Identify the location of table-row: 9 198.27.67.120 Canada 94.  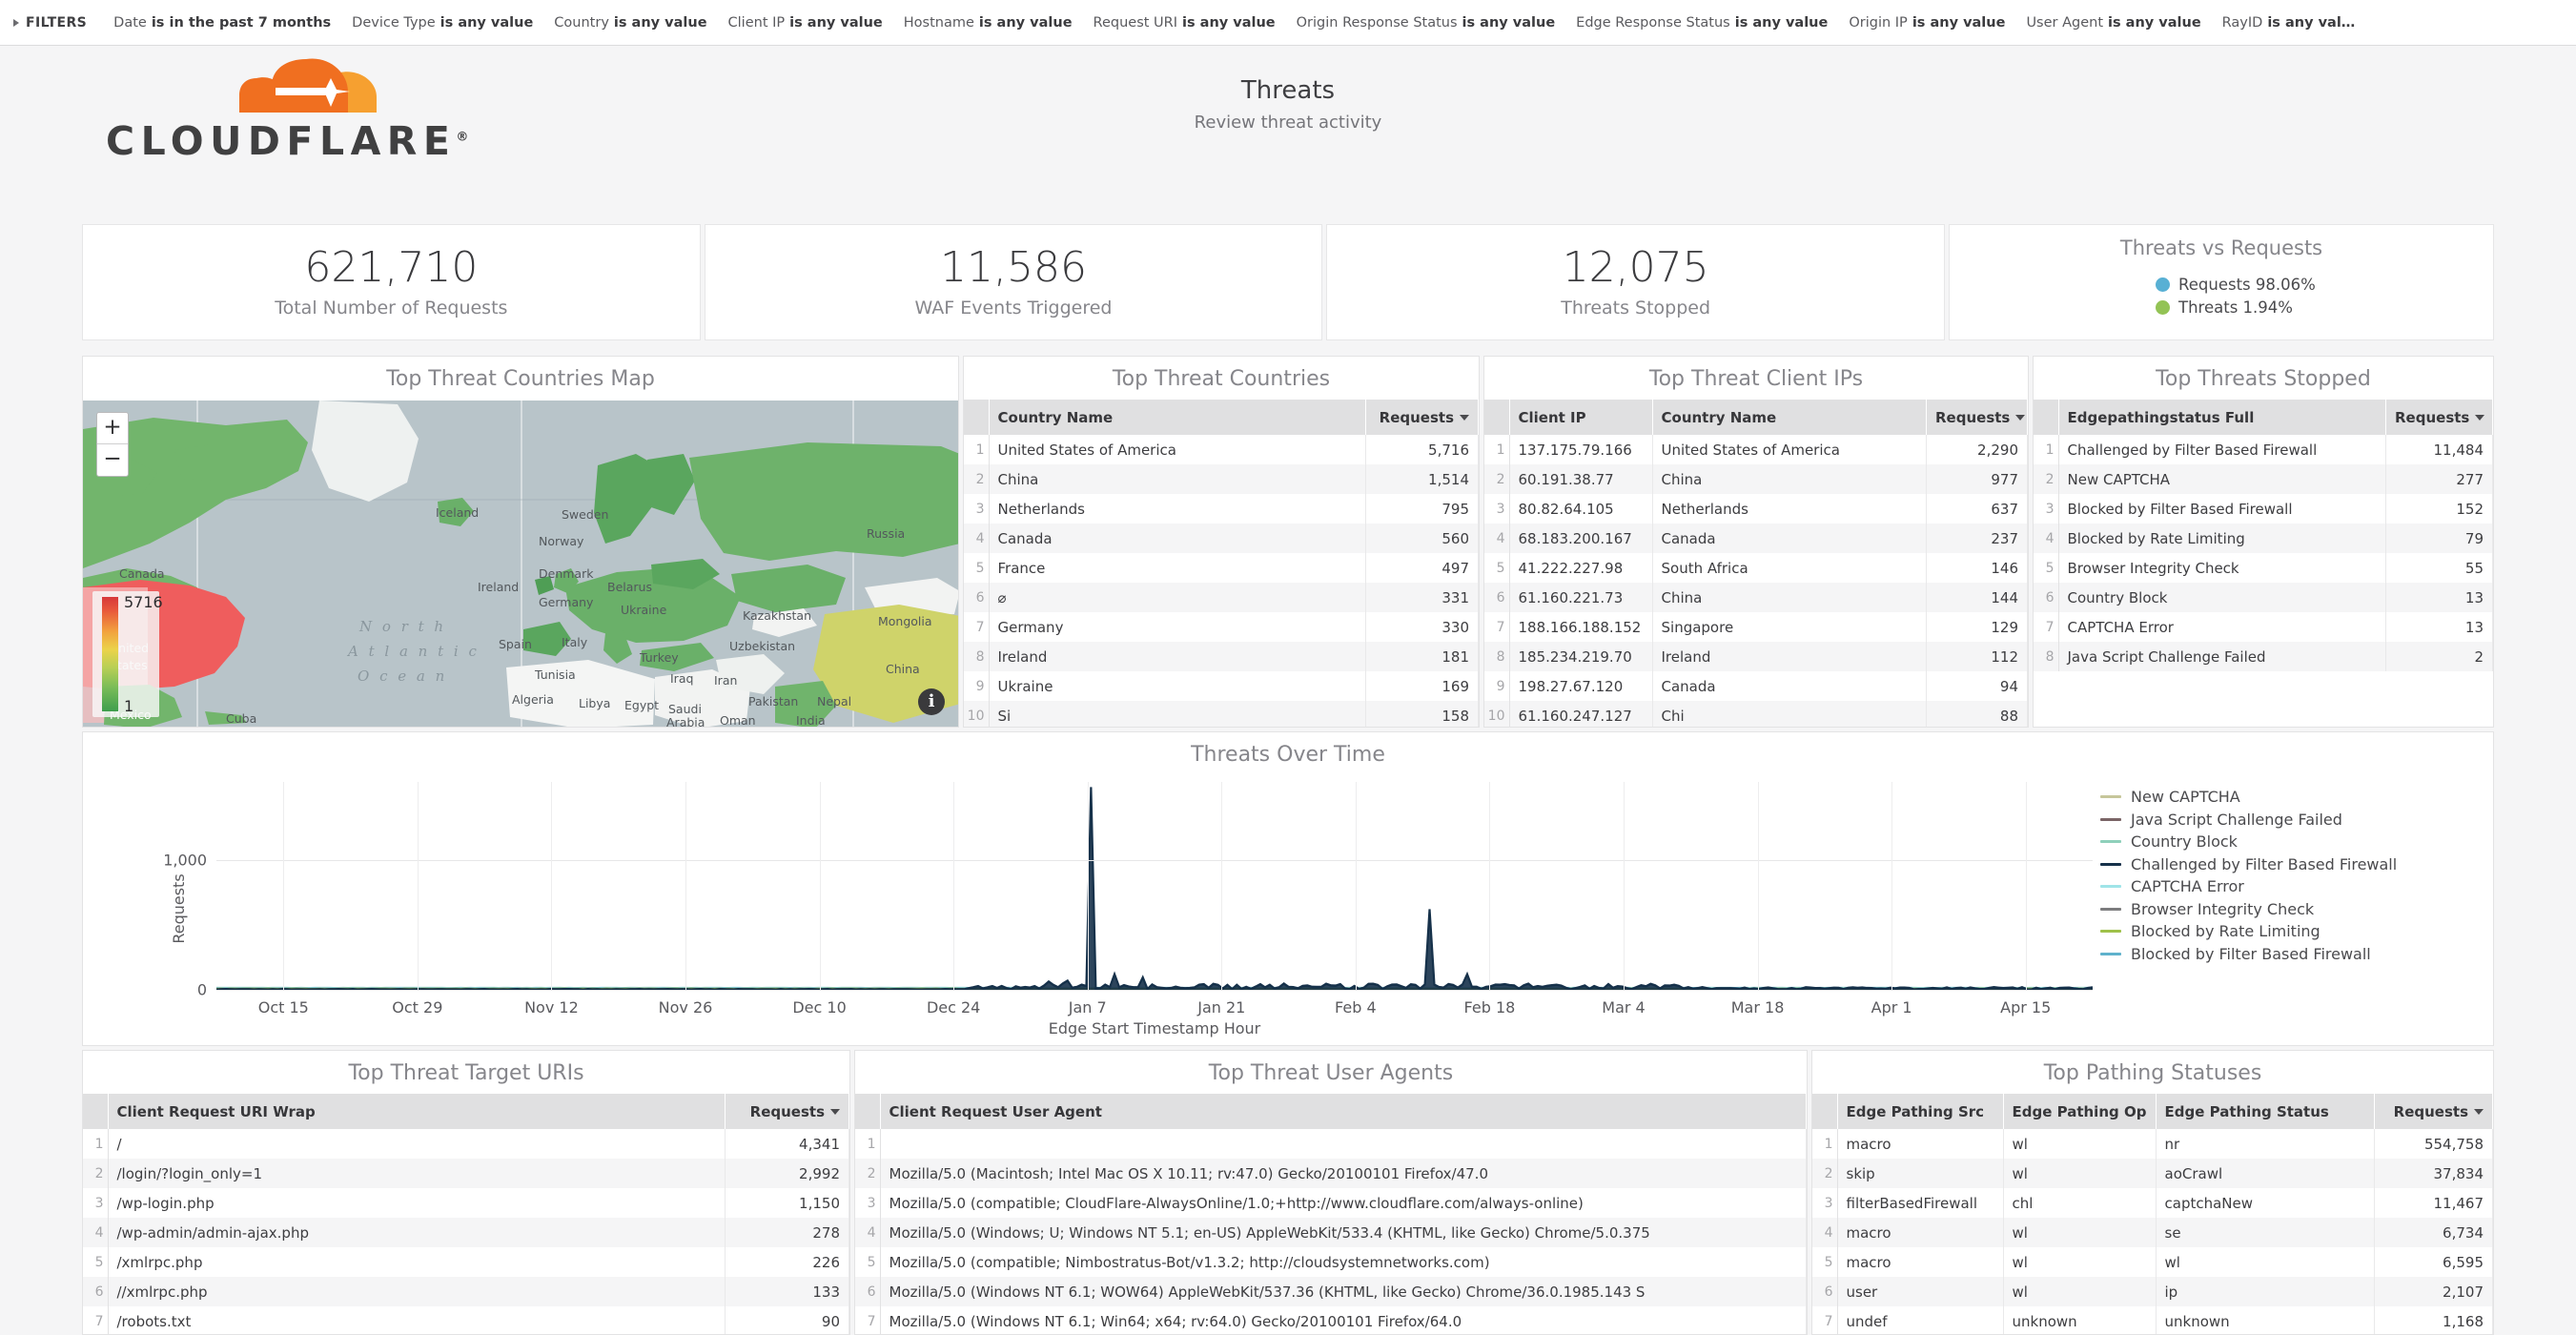
(1756, 686).